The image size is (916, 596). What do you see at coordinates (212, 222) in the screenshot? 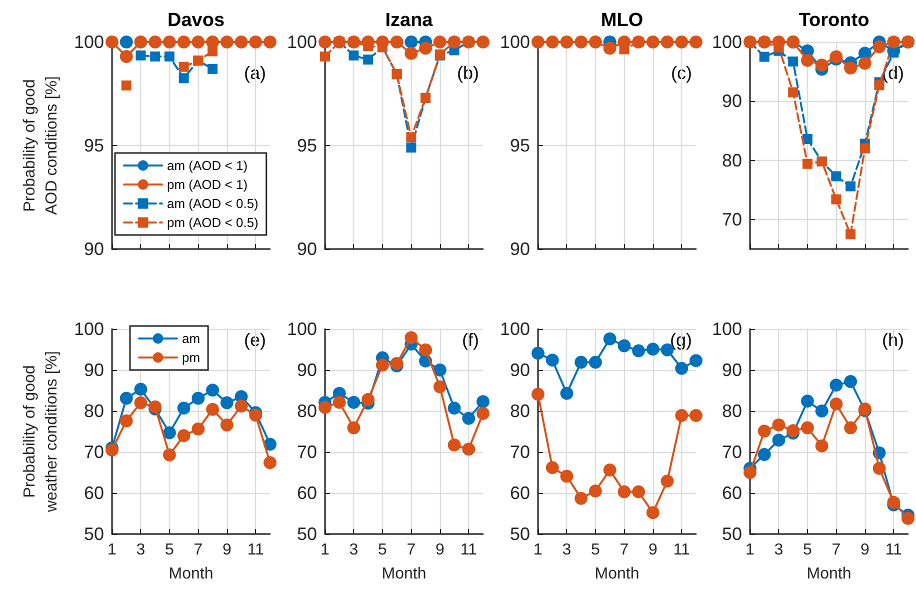
I see `legend-label: pm (AOD < 0.5)` at bounding box center [212, 222].